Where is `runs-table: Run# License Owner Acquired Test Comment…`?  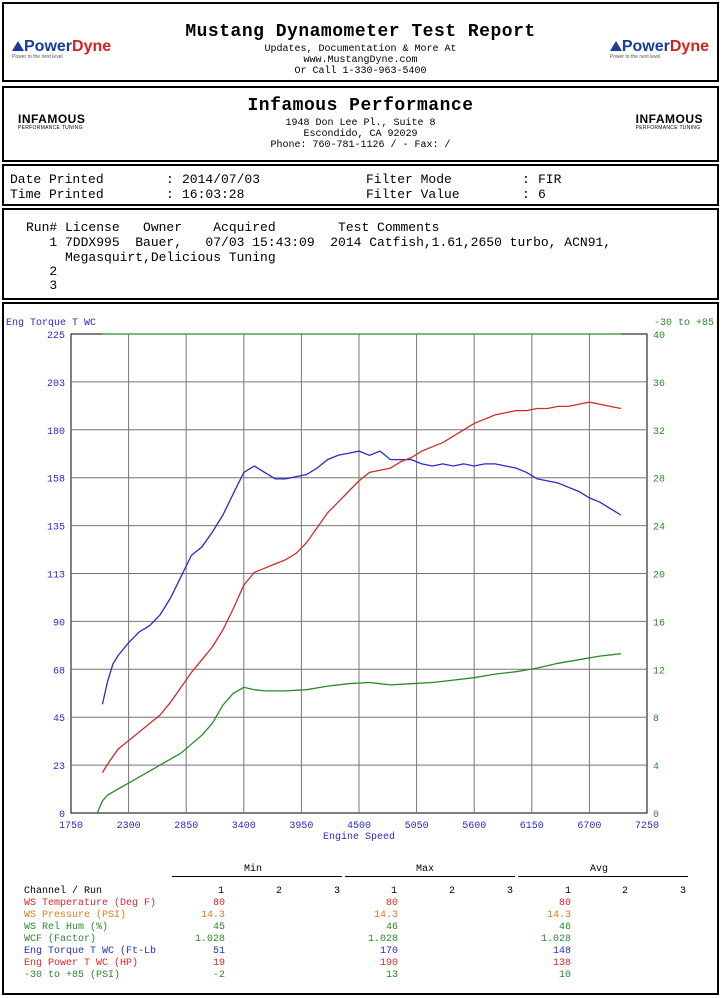
runs-table: Run# License Owner Acquired Test Comment… is located at coordinates (360, 254).